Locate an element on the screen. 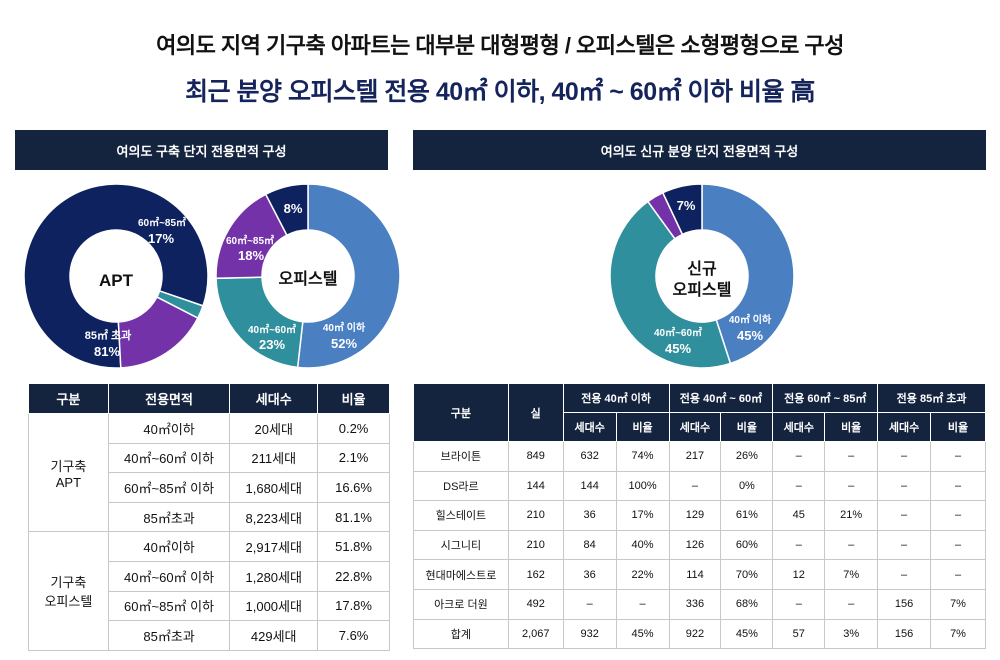  hh-85plus-cell: 156 is located at coordinates (904, 604).